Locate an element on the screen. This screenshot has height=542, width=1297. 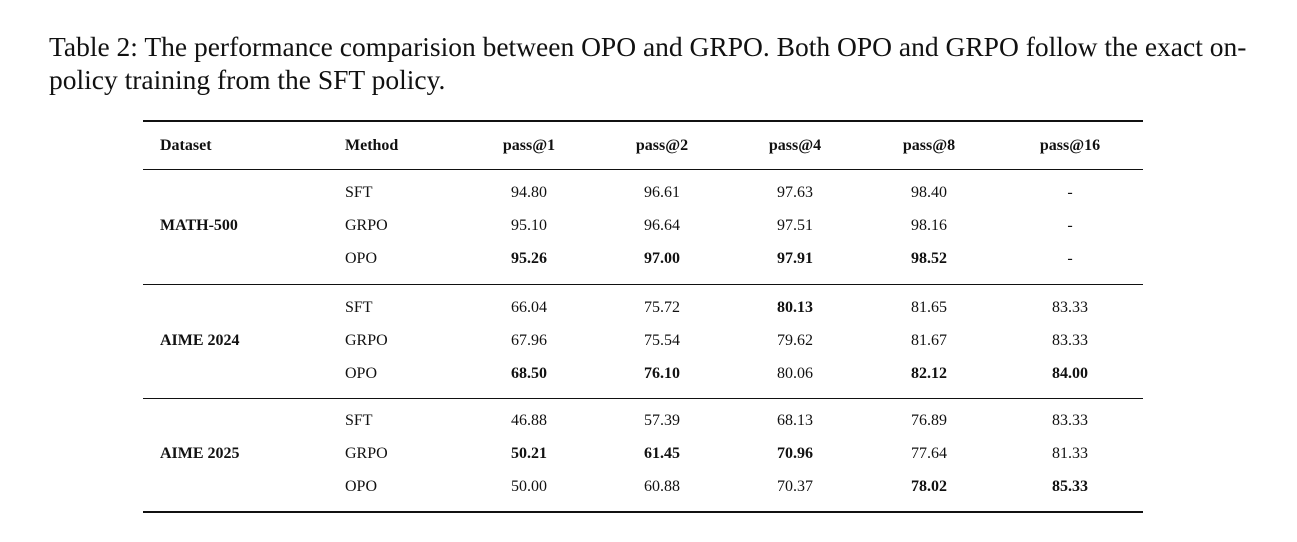
table-cell: 97.00 is located at coordinates (662, 258).